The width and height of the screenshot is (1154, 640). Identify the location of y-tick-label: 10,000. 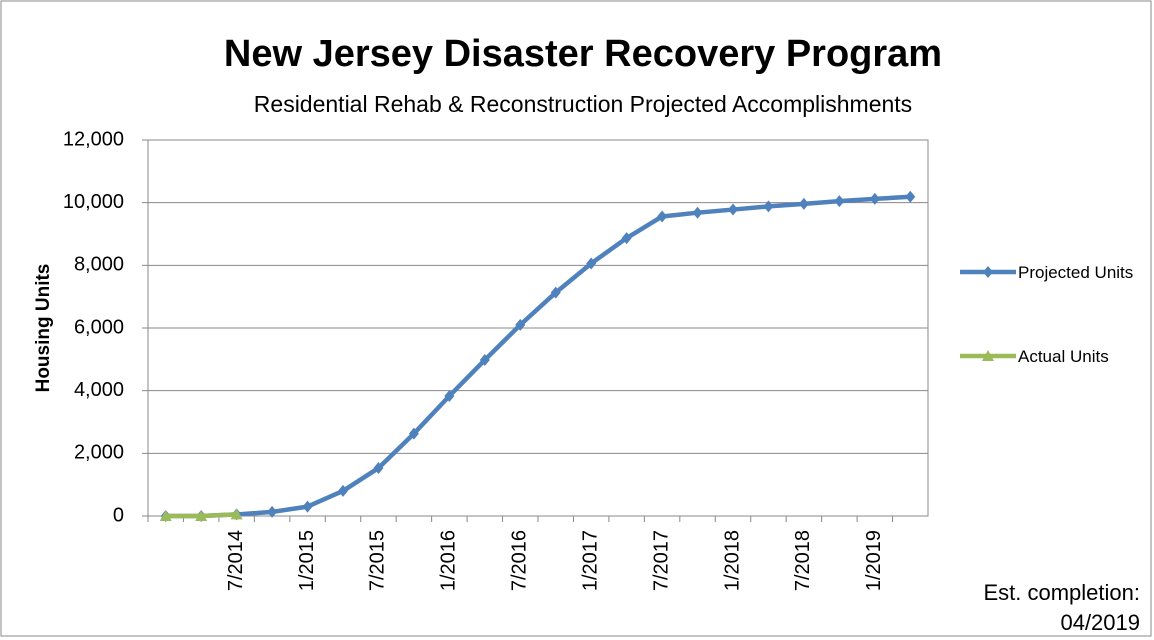
(93, 202).